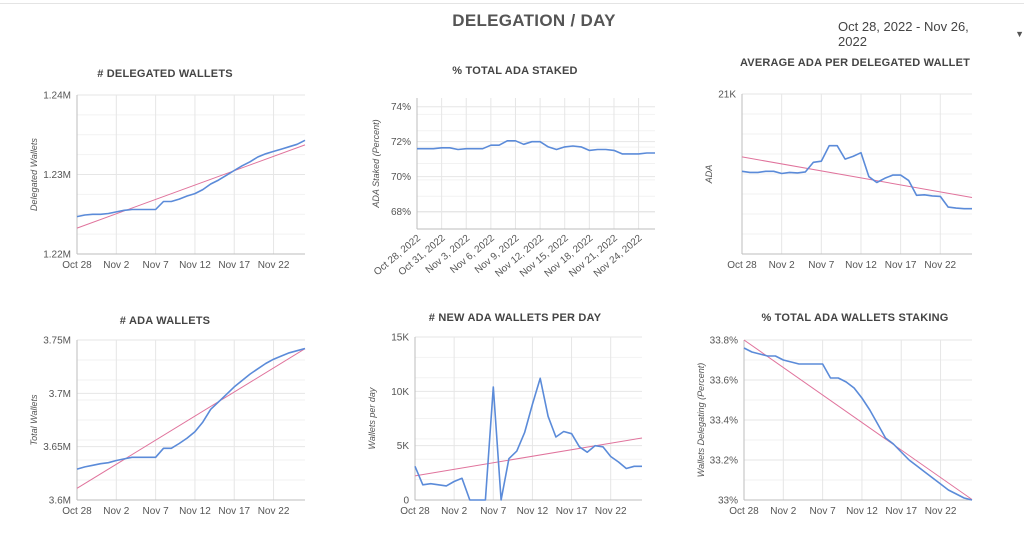  I want to click on y-axis-title: Wallets per day, so click(372, 418).